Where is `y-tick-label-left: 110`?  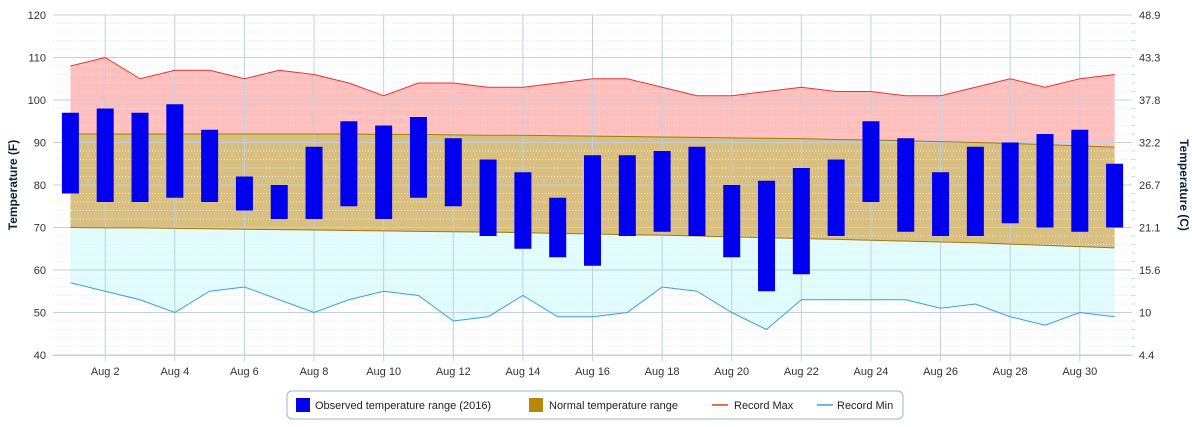
y-tick-label-left: 110 is located at coordinates (37, 59).